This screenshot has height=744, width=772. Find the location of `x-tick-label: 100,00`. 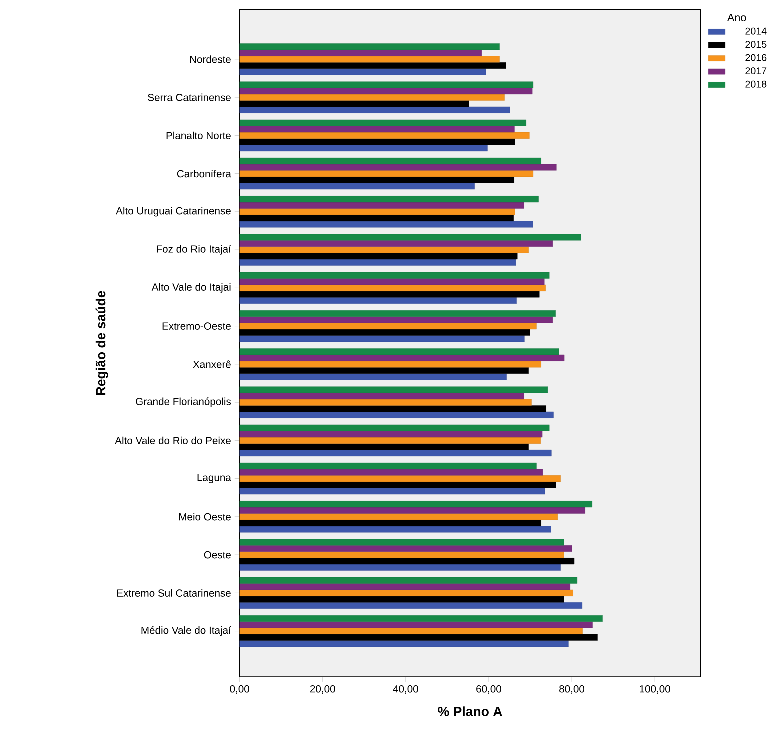

x-tick-label: 100,00 is located at coordinates (655, 689).